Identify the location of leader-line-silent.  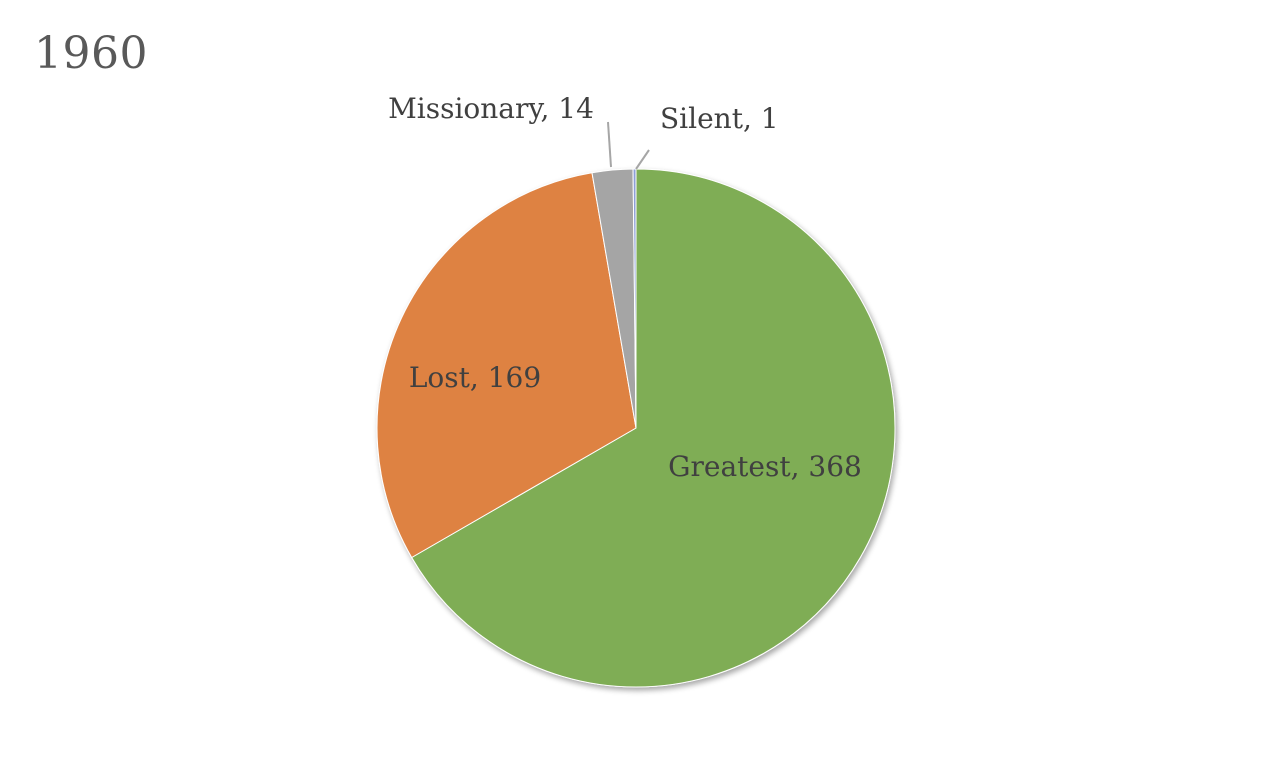
(642, 159).